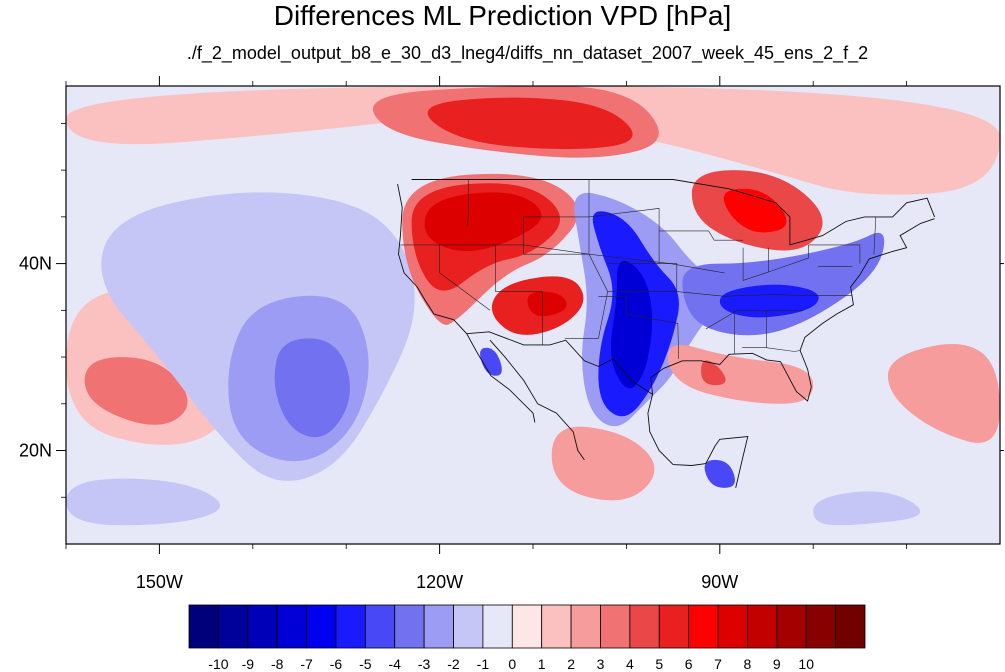 Image resolution: width=1005 pixels, height=672 pixels. I want to click on colorbar-label: -9, so click(248, 664).